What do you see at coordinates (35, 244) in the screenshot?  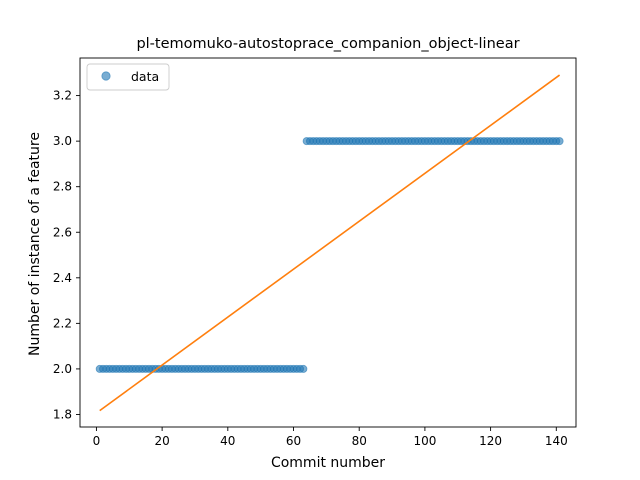 I see `y-axis-label: Number of instance of a feature` at bounding box center [35, 244].